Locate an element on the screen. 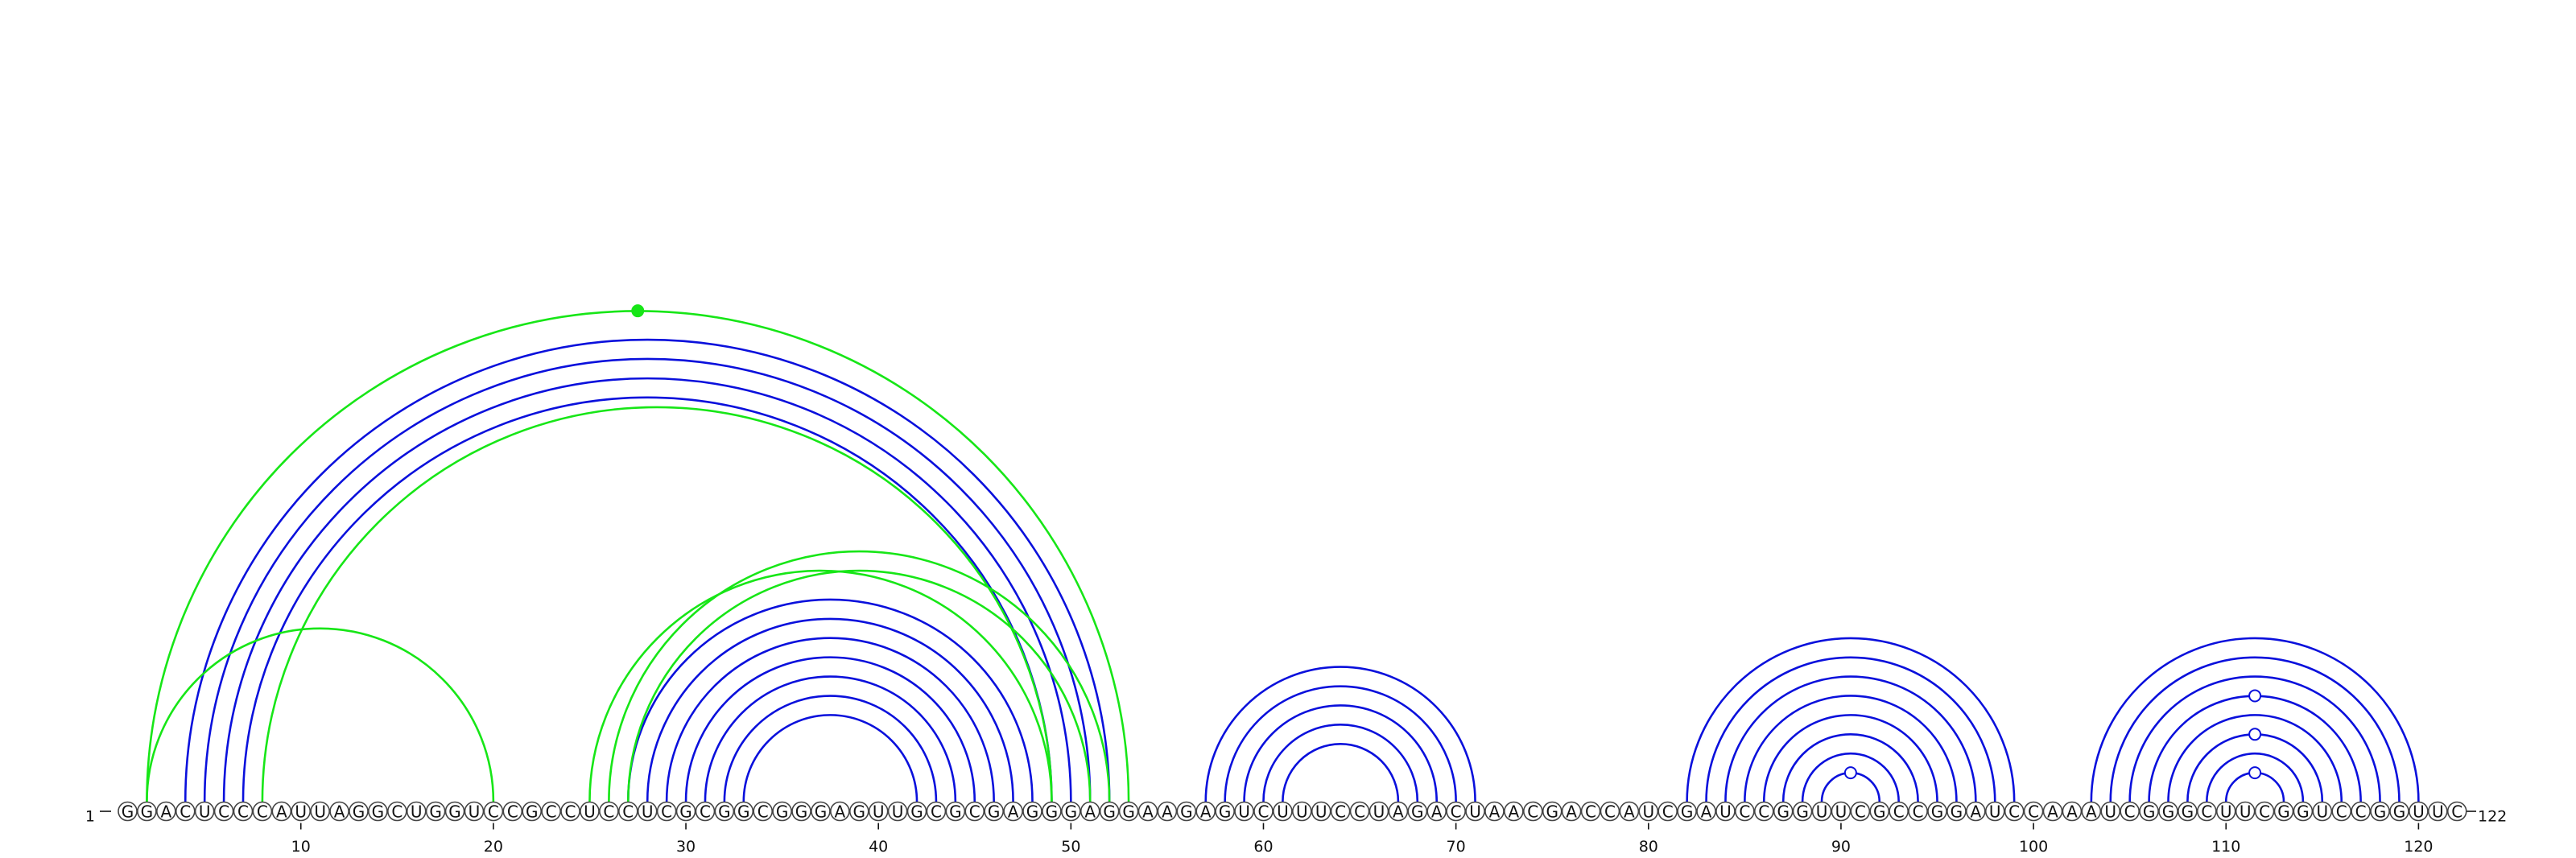  sequence-end-label: 122 is located at coordinates (2492, 817).